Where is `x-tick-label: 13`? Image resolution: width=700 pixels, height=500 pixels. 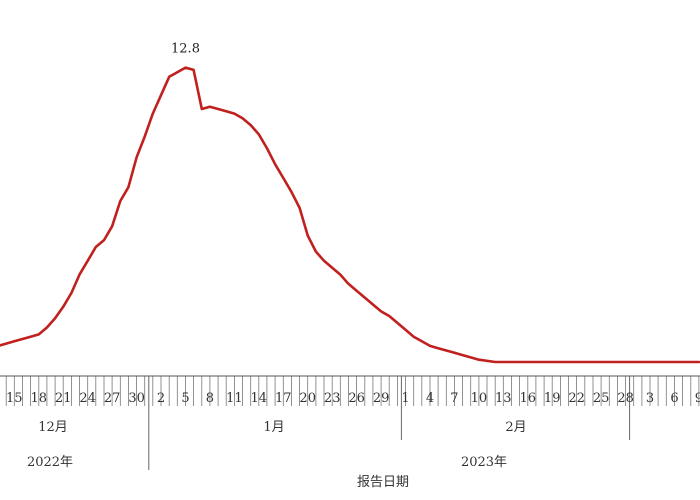 x-tick-label: 13 is located at coordinates (503, 398).